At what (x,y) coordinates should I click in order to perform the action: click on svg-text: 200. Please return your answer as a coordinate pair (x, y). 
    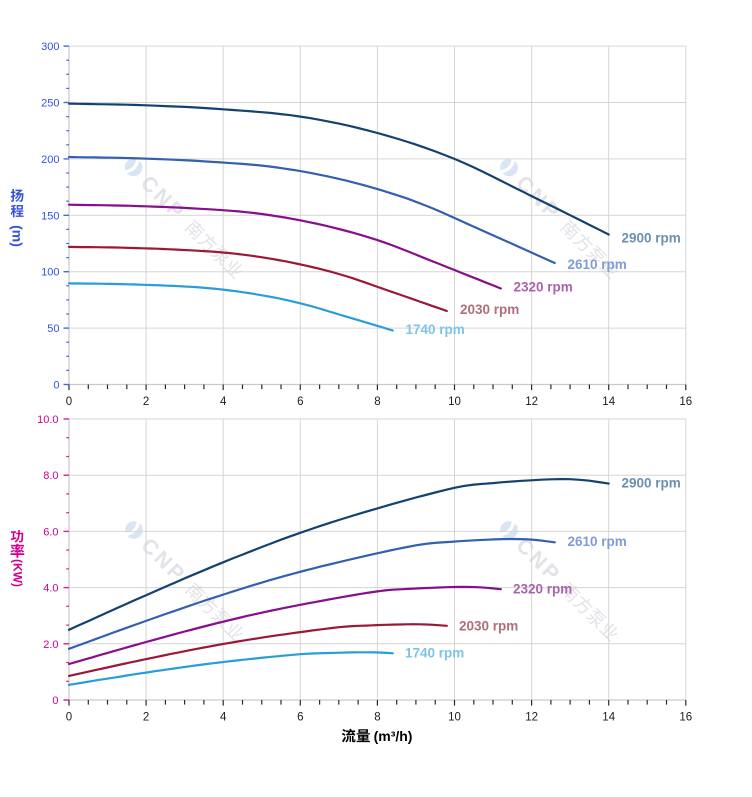
    Looking at the image, I should click on (50, 160).